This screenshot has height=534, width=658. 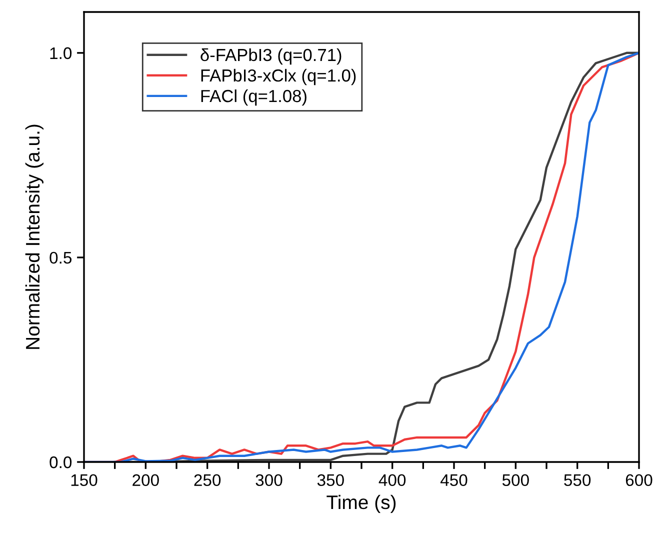 What do you see at coordinates (330, 480) in the screenshot?
I see `x-tick-label: 350` at bounding box center [330, 480].